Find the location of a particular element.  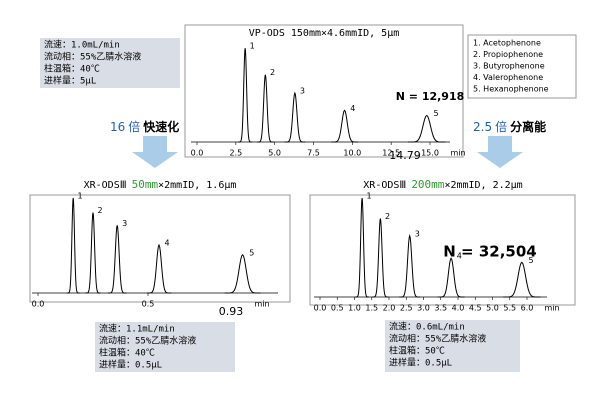

condition-line: 流速：0.6mL/min is located at coordinates (427, 327).